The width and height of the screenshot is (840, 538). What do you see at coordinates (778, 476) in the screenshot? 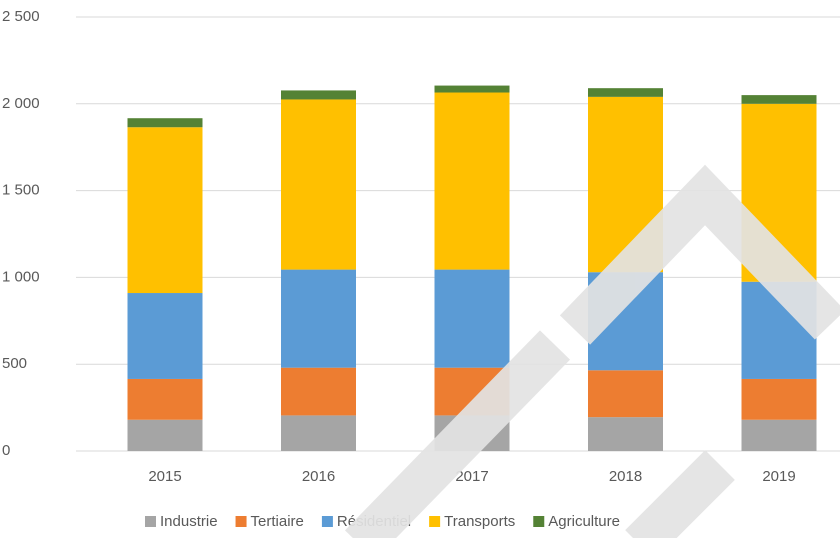
I see `x-tick-label: 2019` at bounding box center [778, 476].